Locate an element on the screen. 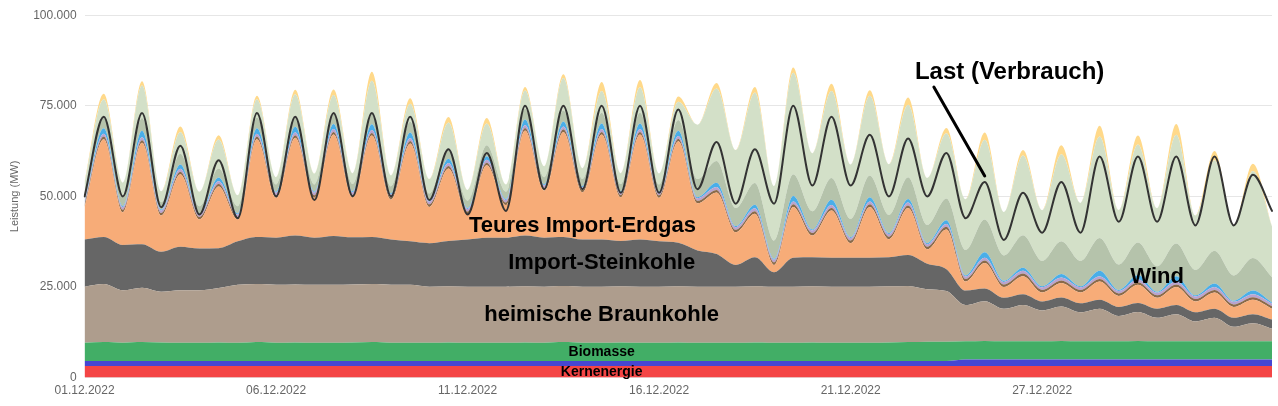 The image size is (1278, 406). series-label: Kernenergie is located at coordinates (601, 370).